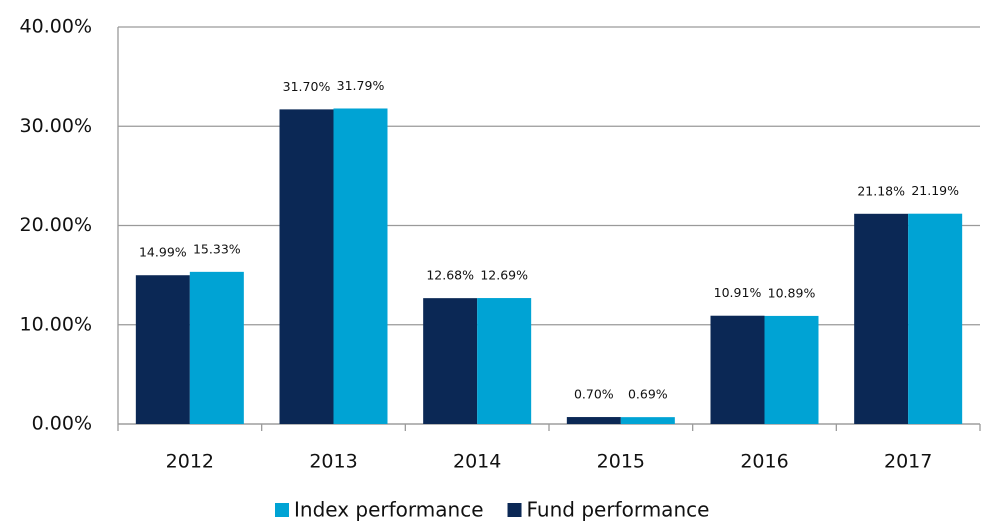 This screenshot has width=989, height=522. What do you see at coordinates (764, 462) in the screenshot?
I see `x-tick-label: 2016` at bounding box center [764, 462].